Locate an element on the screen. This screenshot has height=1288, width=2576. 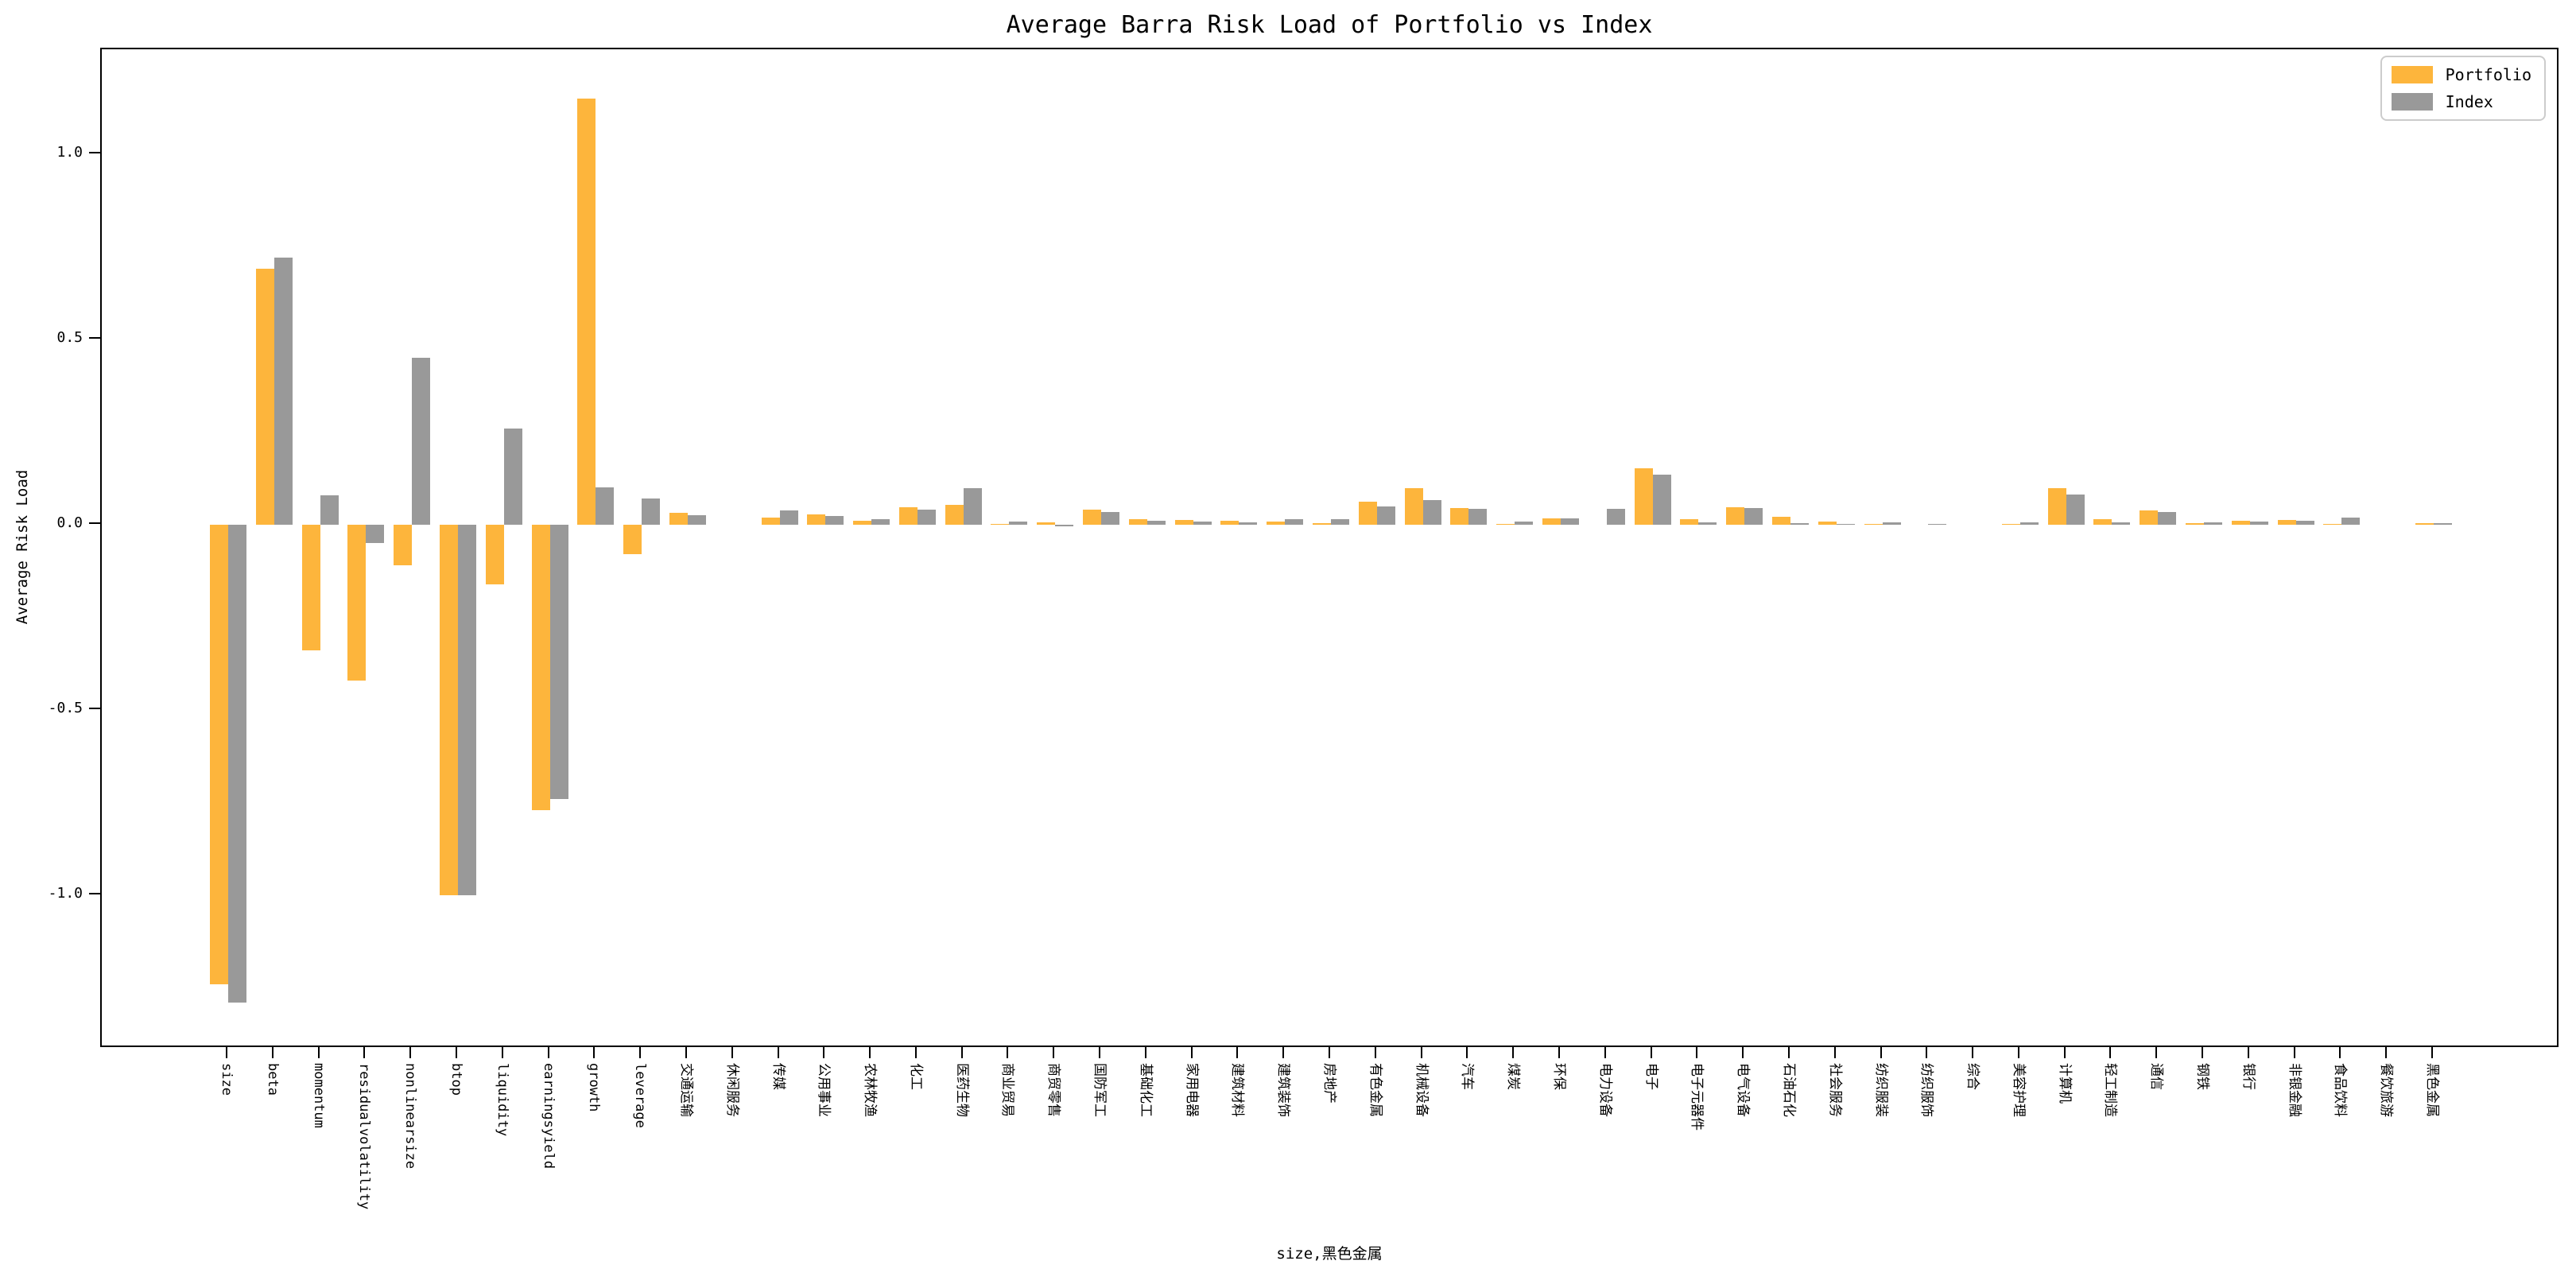
y-tick-label: 1.0 is located at coordinates (70, 152).